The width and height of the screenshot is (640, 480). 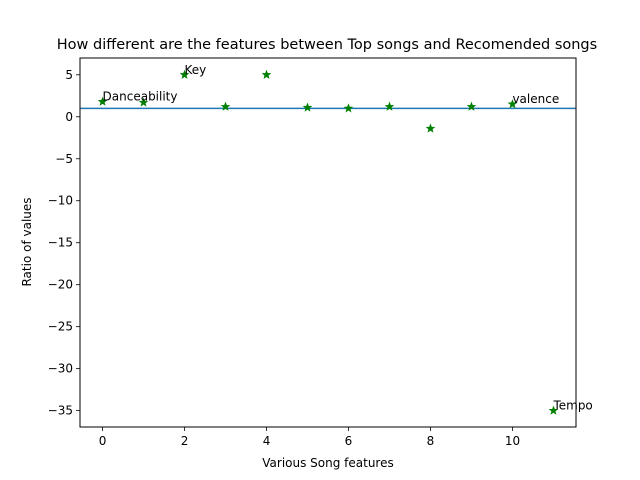 I want to click on x-tick-label: 6, so click(x=349, y=441).